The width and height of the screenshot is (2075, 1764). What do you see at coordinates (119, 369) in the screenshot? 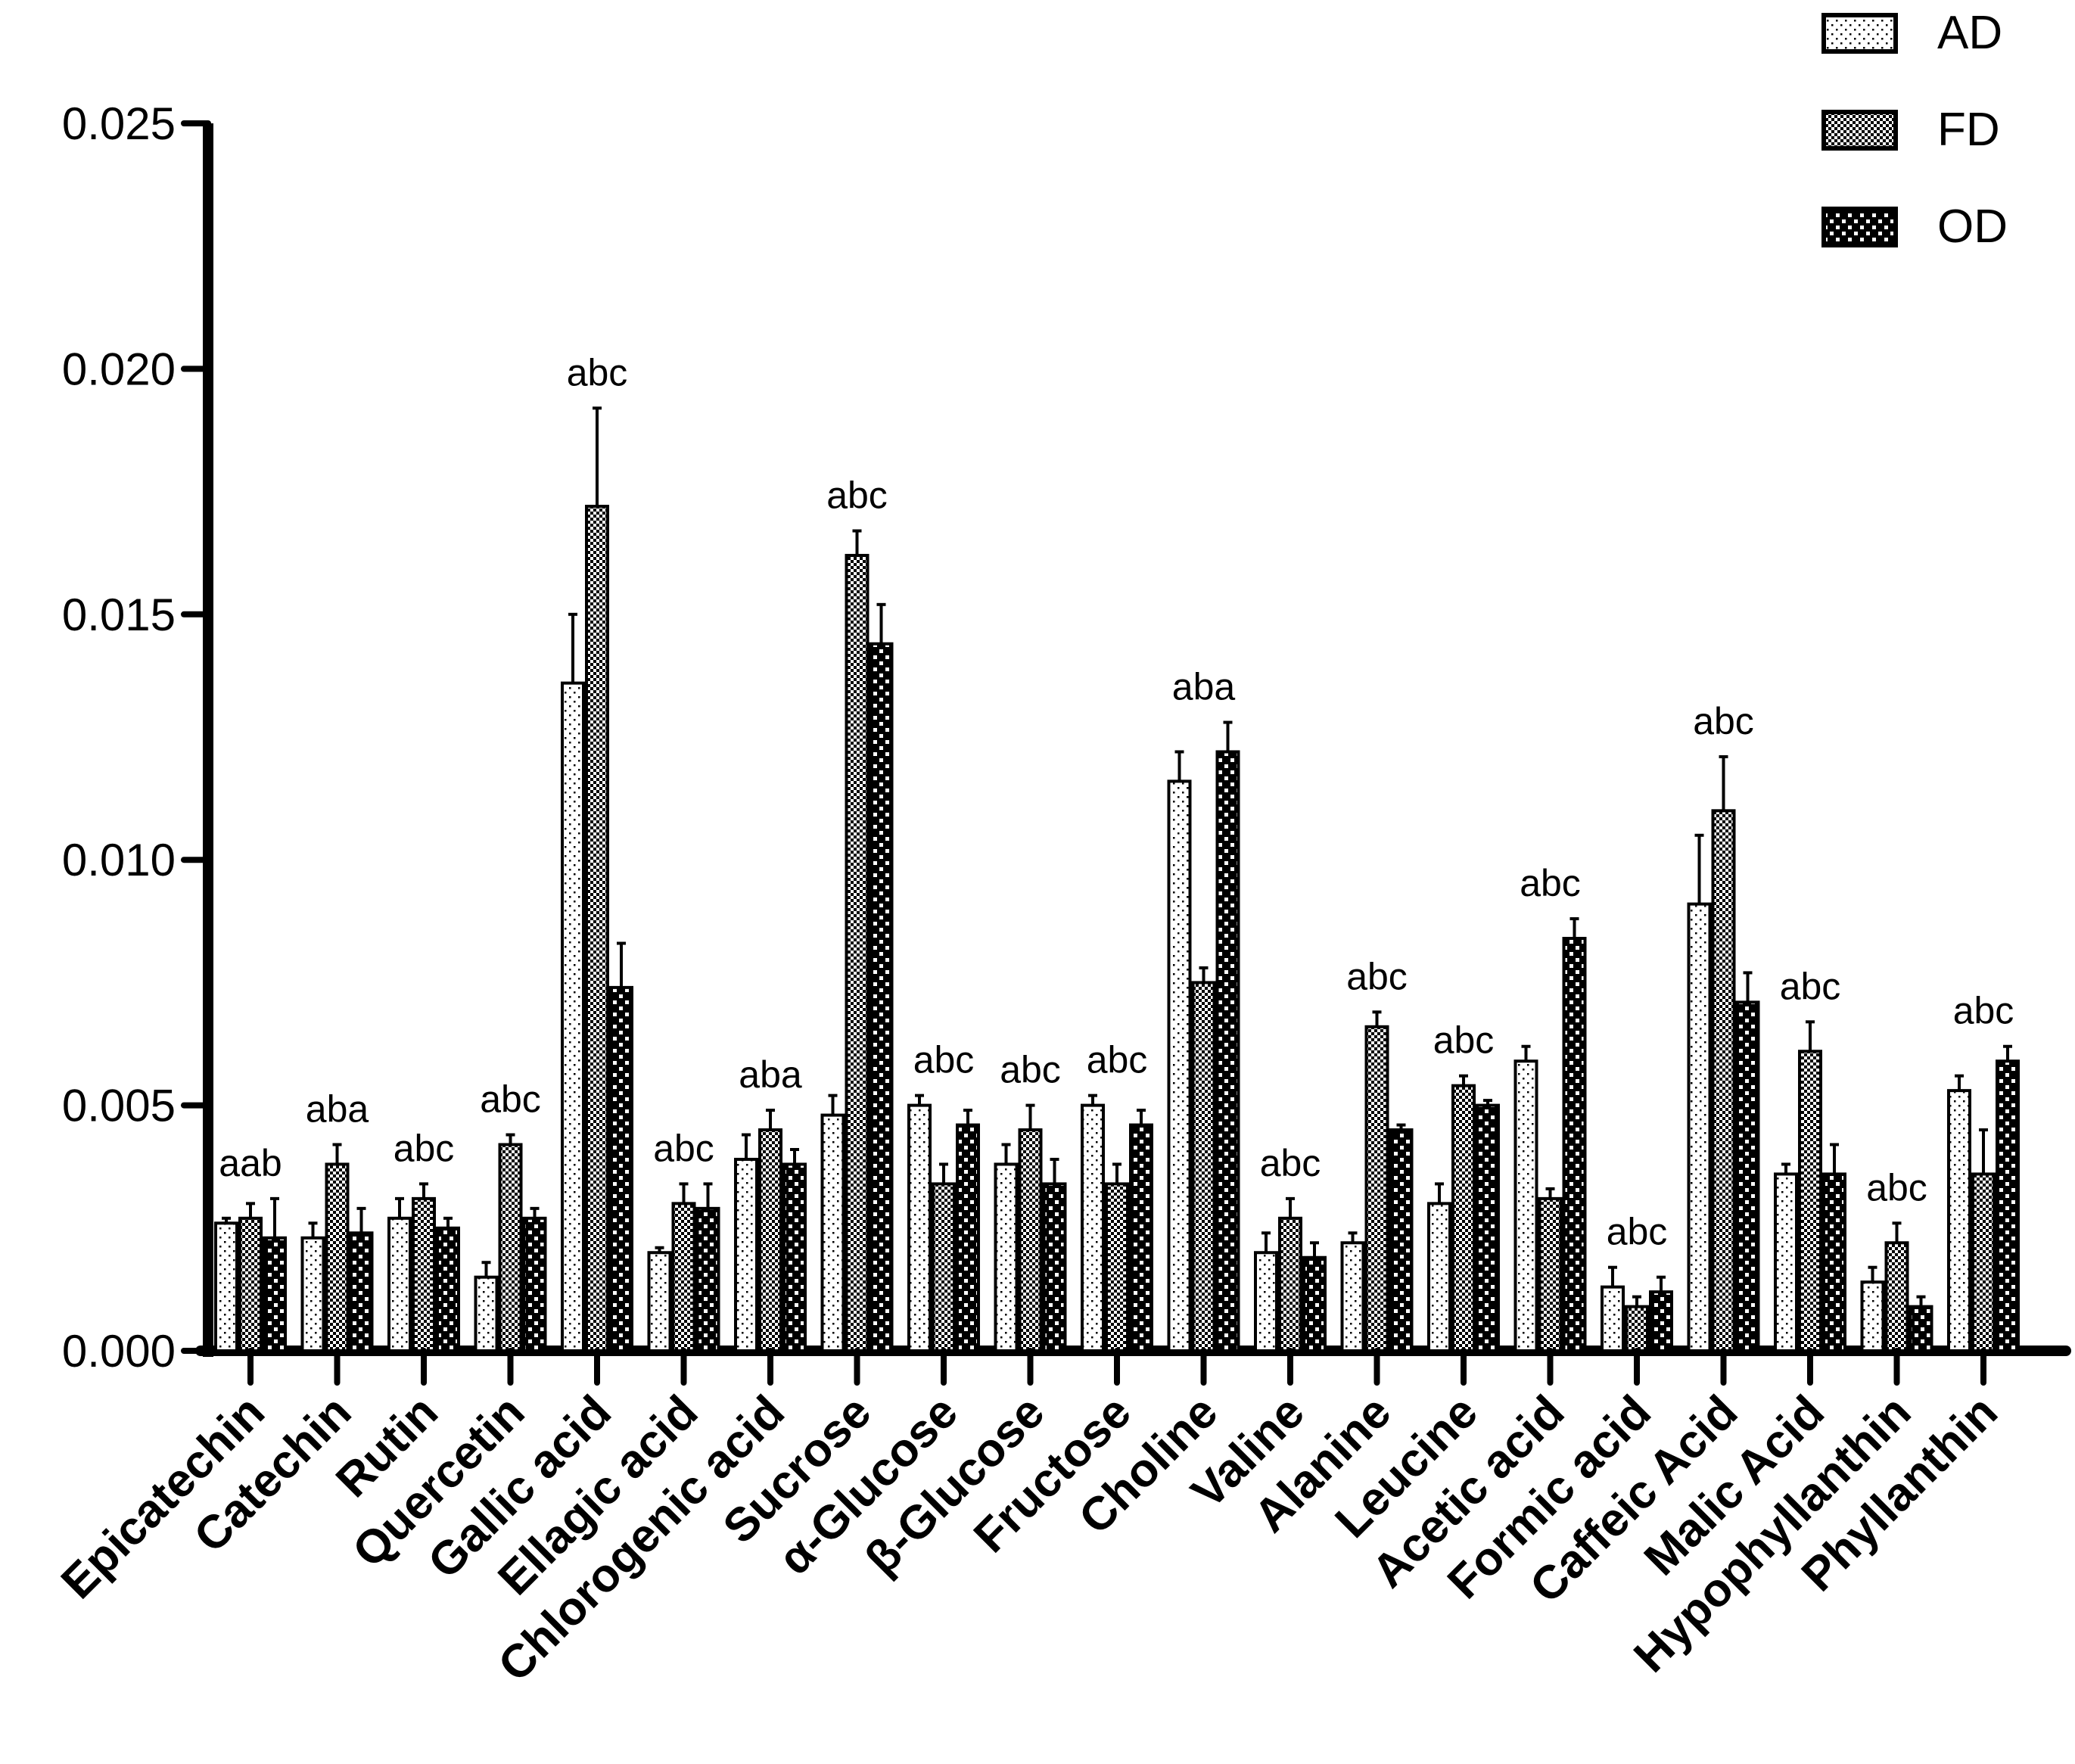
I see `y-tick-label: 0.020` at bounding box center [119, 369].